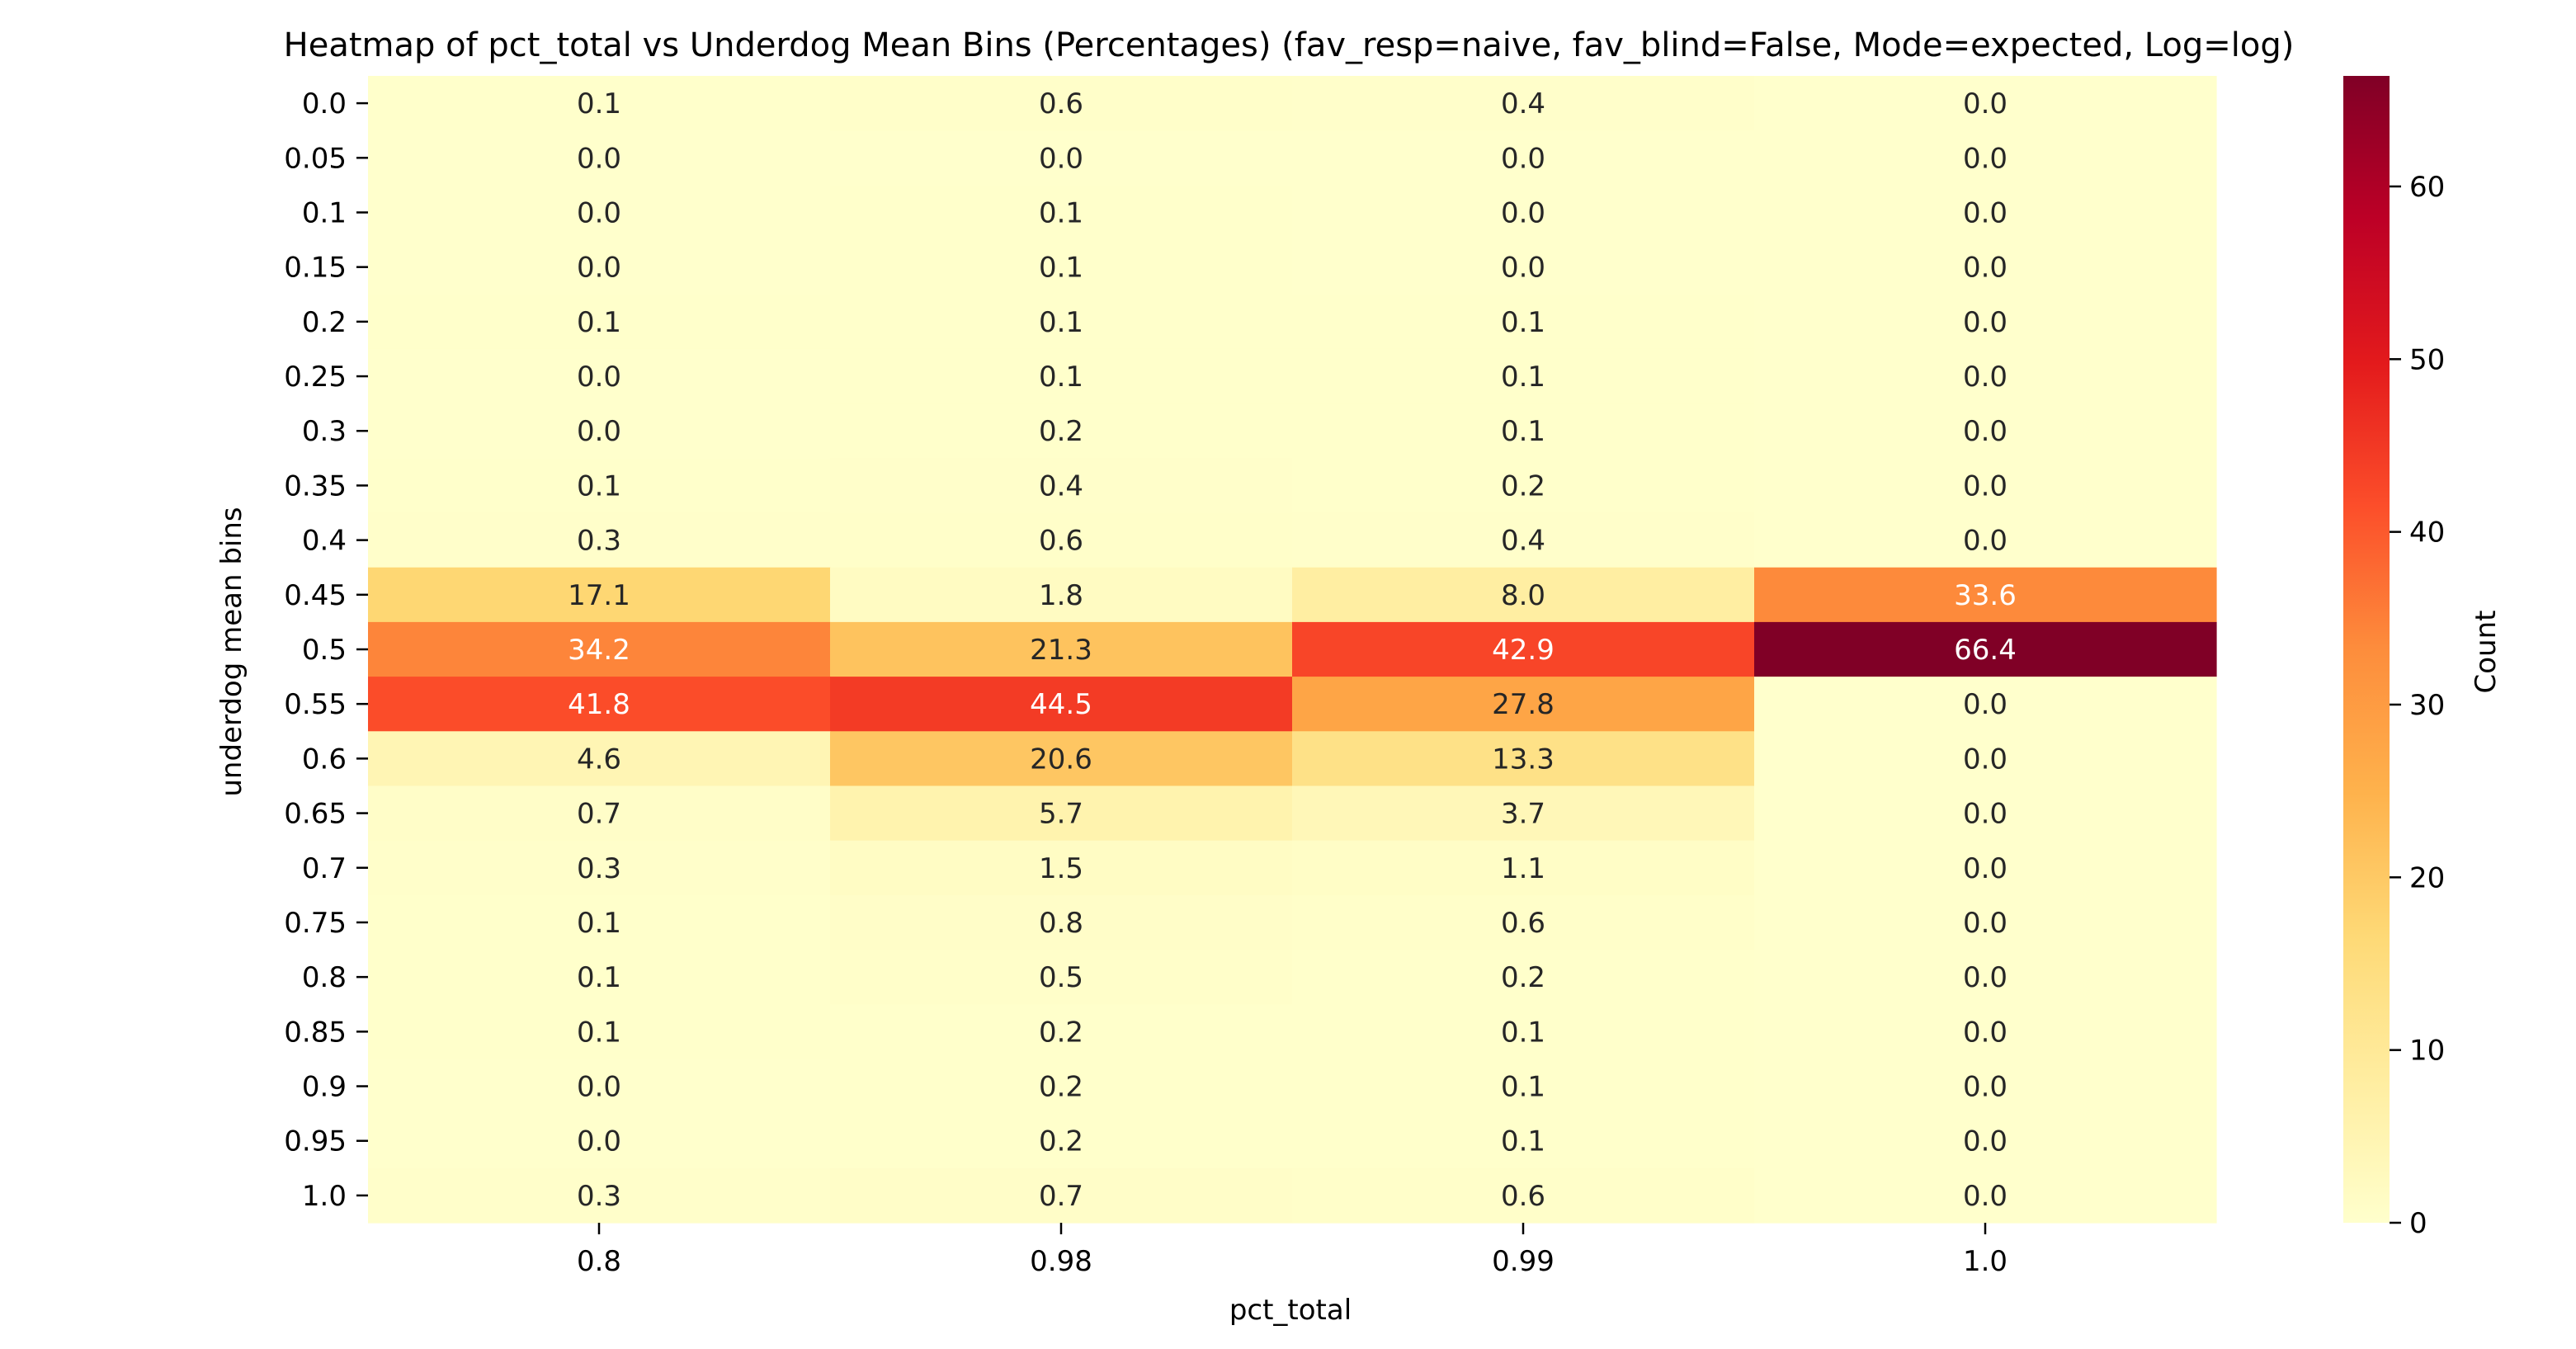  Describe the element at coordinates (1985, 1261) in the screenshot. I see `x-tick-label: 1.0` at that location.